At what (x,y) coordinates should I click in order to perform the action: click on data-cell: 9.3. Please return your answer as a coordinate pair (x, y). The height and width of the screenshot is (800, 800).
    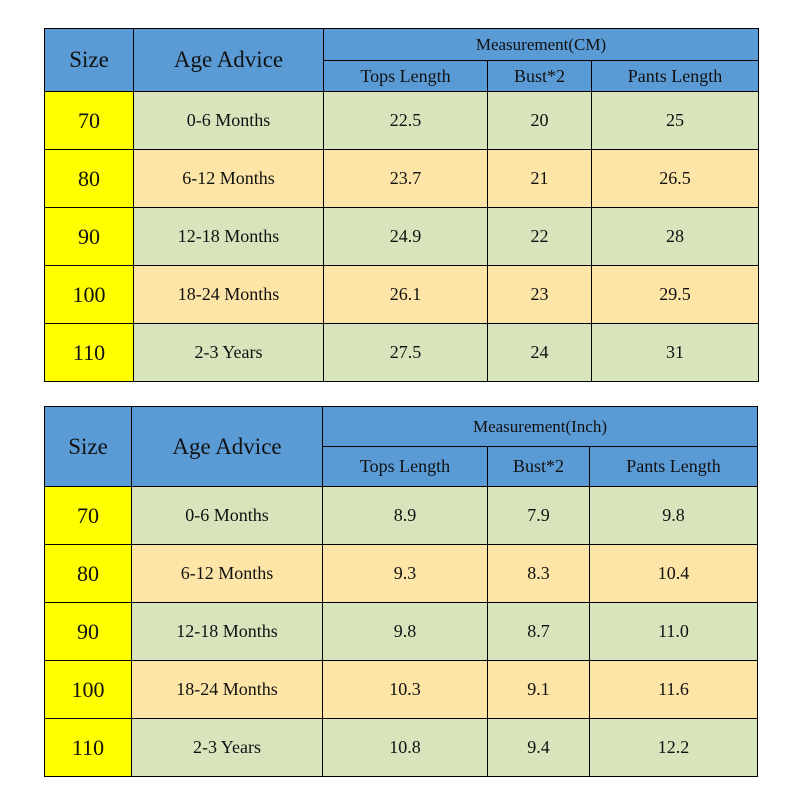
    Looking at the image, I should click on (405, 573).